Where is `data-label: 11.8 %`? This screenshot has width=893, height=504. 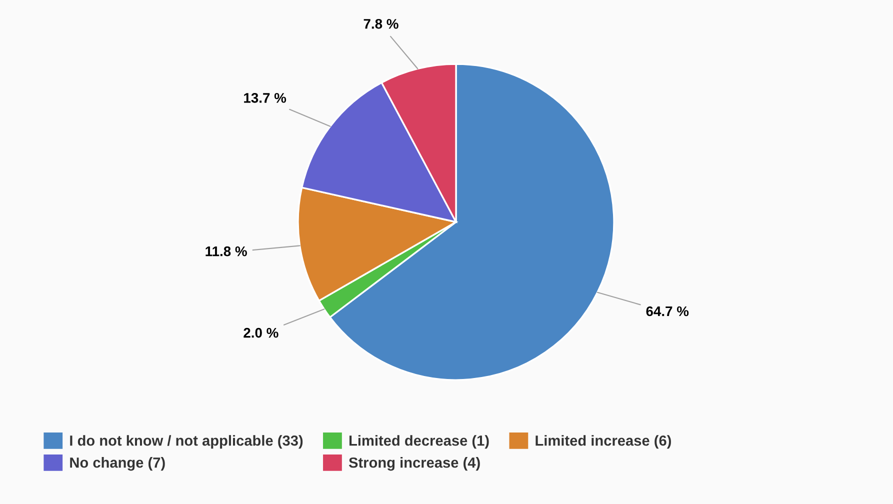 data-label: 11.8 % is located at coordinates (226, 251).